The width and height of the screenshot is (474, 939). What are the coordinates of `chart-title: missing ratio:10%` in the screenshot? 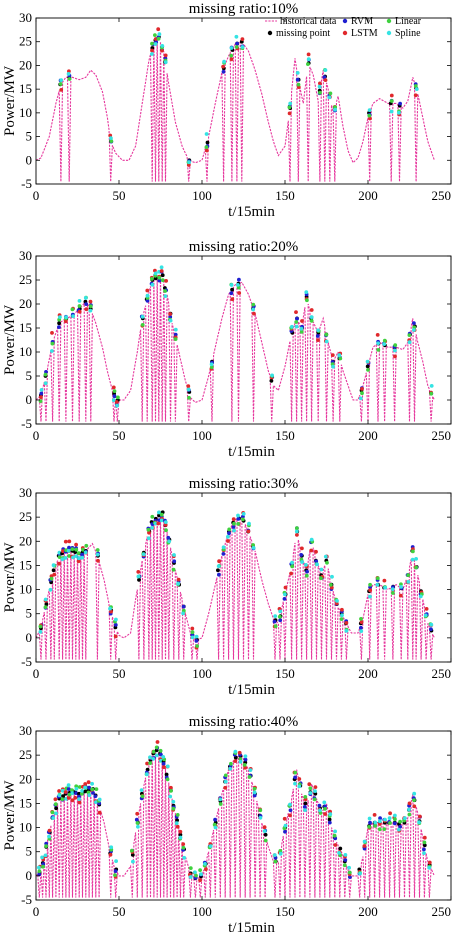 It's located at (244, 9).